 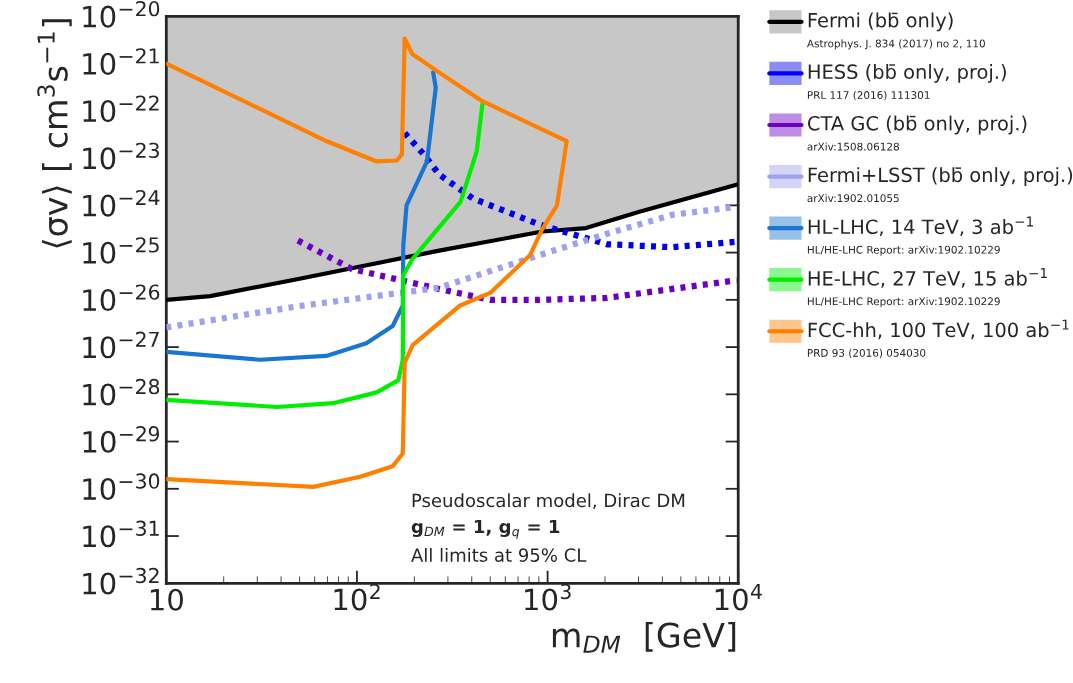 I want to click on x-tick-label: 10$^{3}$, so click(x=548, y=597).